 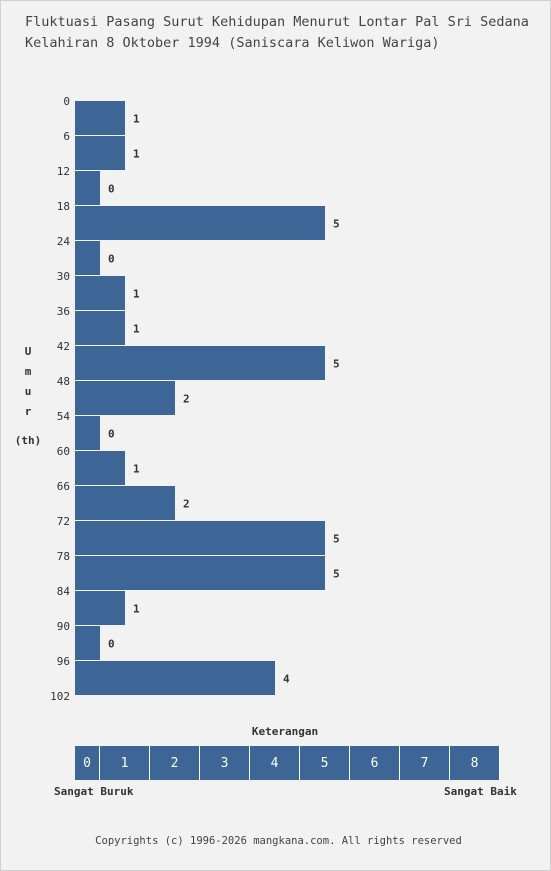 I want to click on y-tick-label: 30, so click(x=63, y=276).